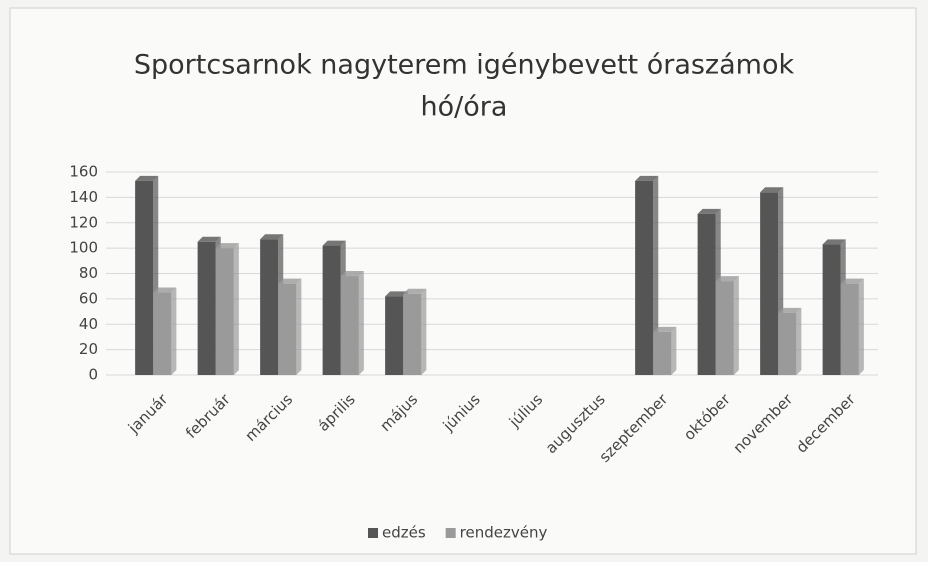 Image resolution: width=928 pixels, height=562 pixels. I want to click on y-tick-label: 120, so click(83, 222).